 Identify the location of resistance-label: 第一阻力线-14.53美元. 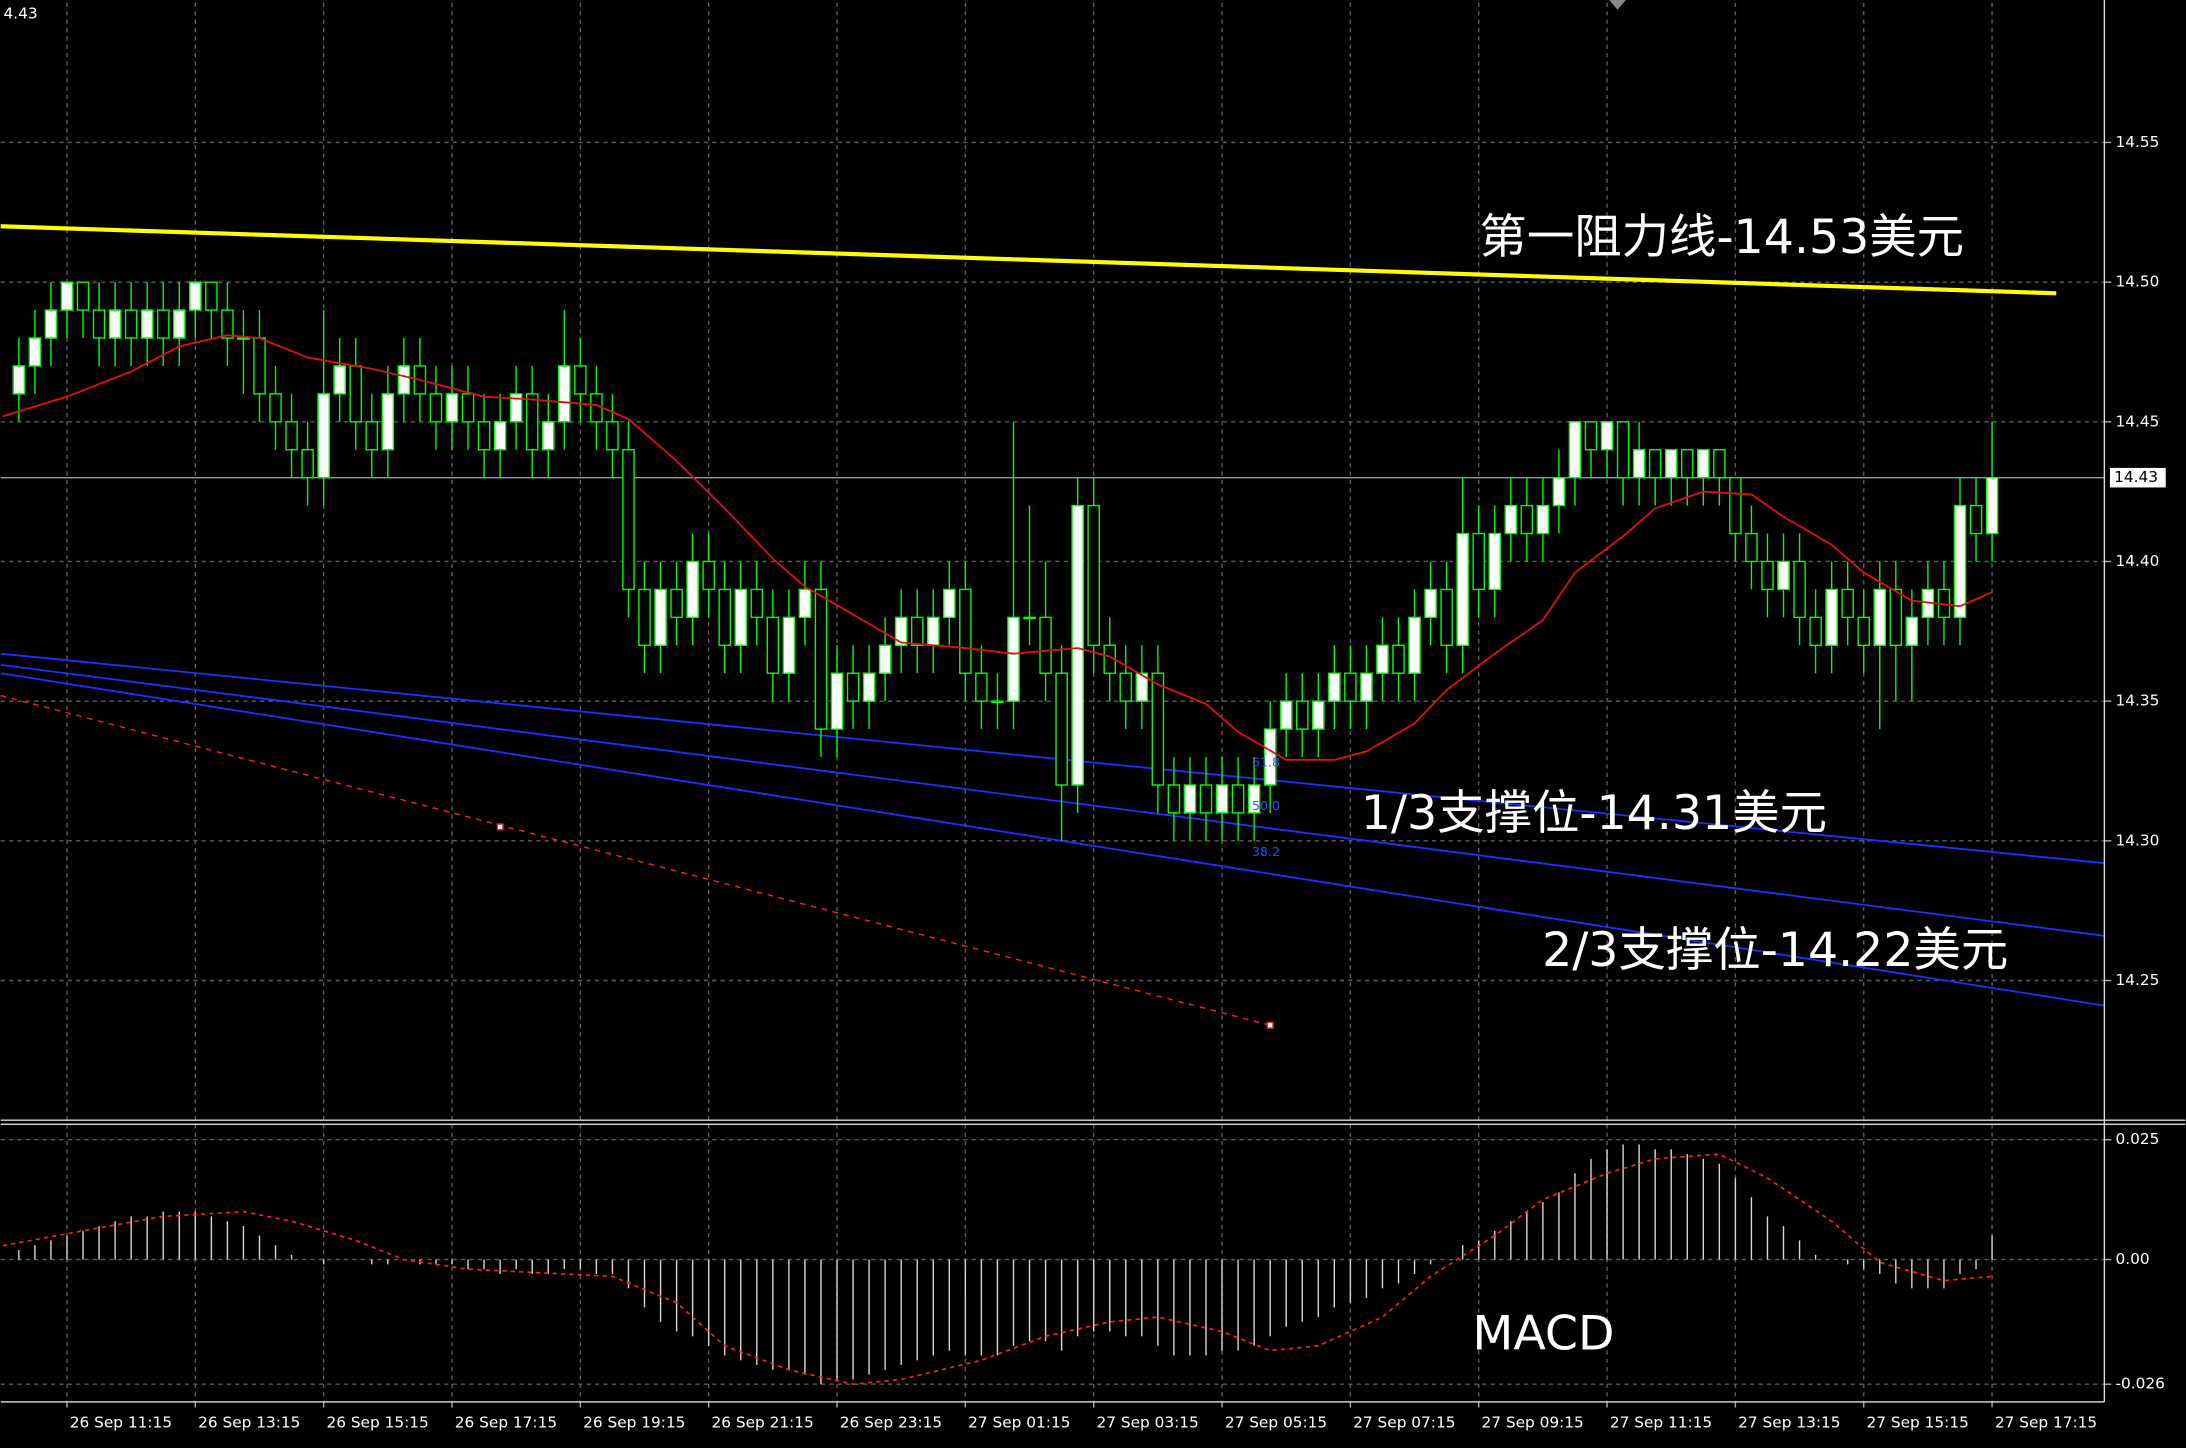
(1721, 237).